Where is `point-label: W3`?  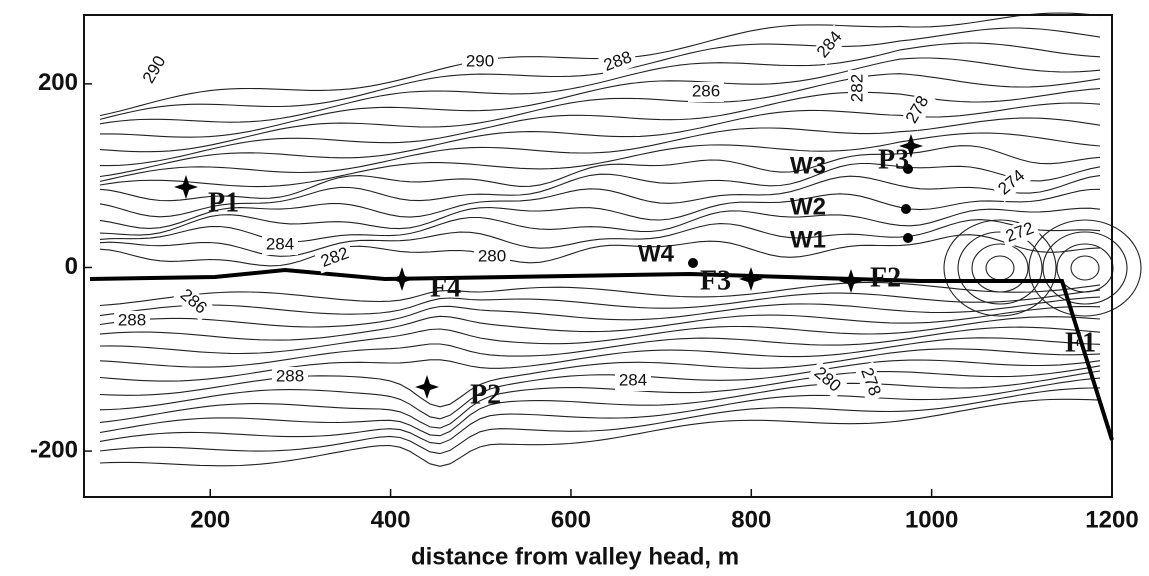 point-label: W3 is located at coordinates (808, 165).